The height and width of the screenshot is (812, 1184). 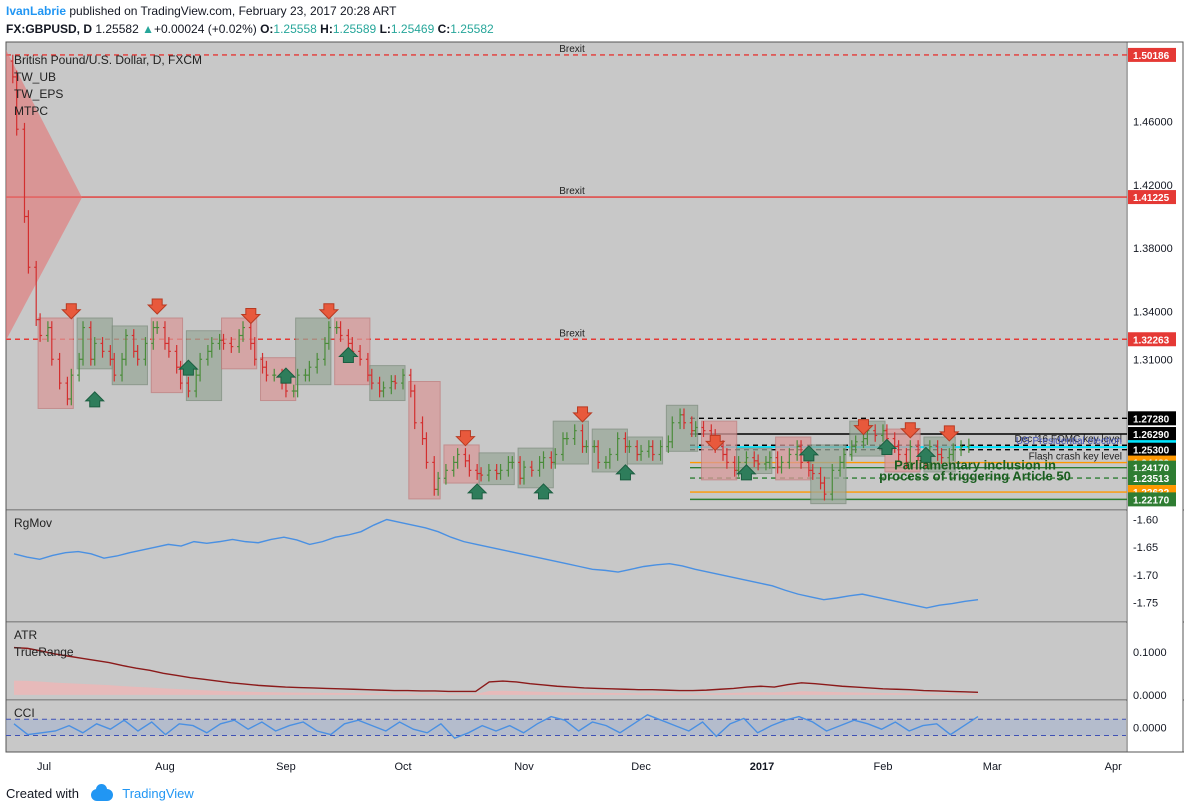 What do you see at coordinates (1153, 313) in the screenshot?
I see `price-tick-label: 1.34000` at bounding box center [1153, 313].